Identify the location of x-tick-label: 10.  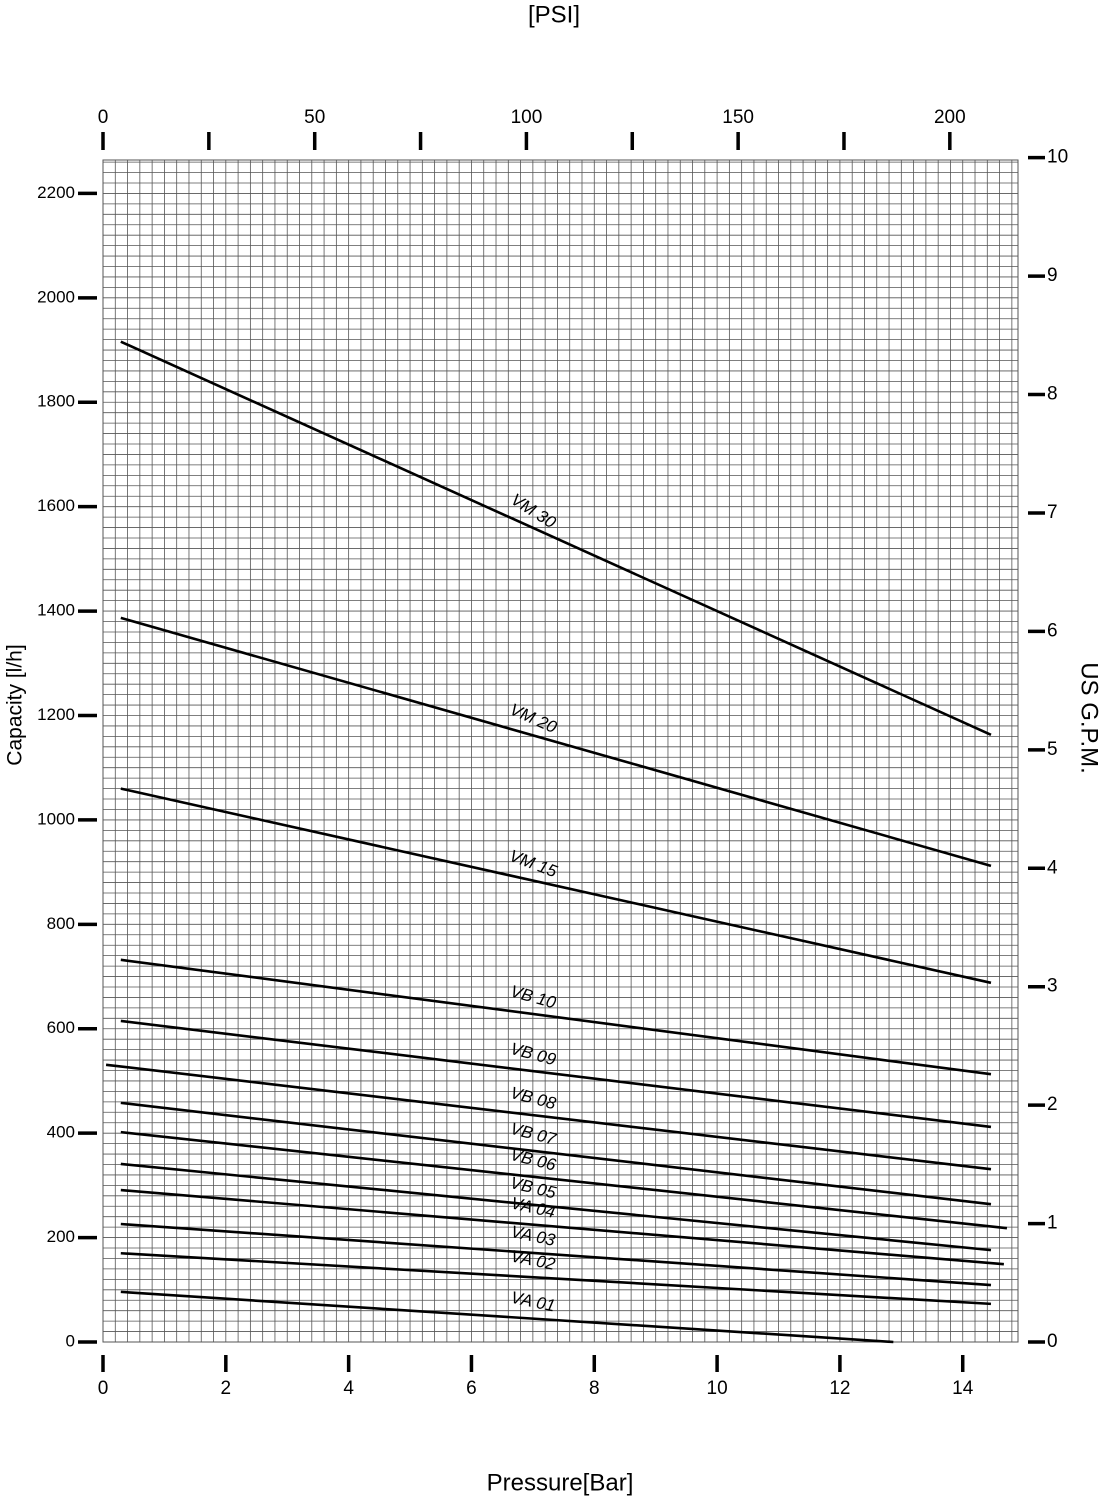
(717, 1388).